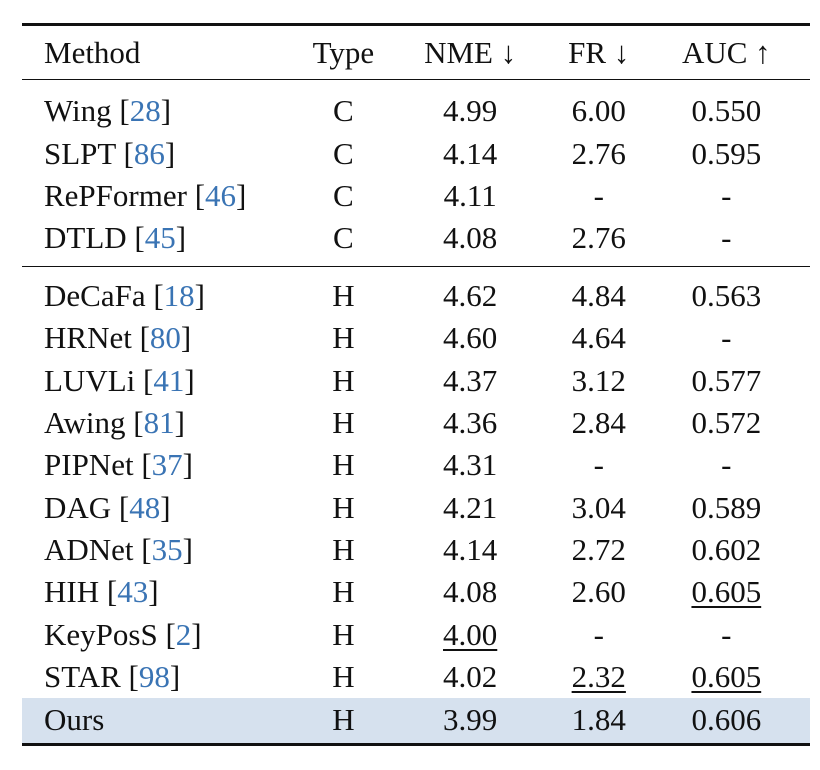 This screenshot has width=820, height=770. What do you see at coordinates (169, 380) in the screenshot?
I see `citation-link: 41` at bounding box center [169, 380].